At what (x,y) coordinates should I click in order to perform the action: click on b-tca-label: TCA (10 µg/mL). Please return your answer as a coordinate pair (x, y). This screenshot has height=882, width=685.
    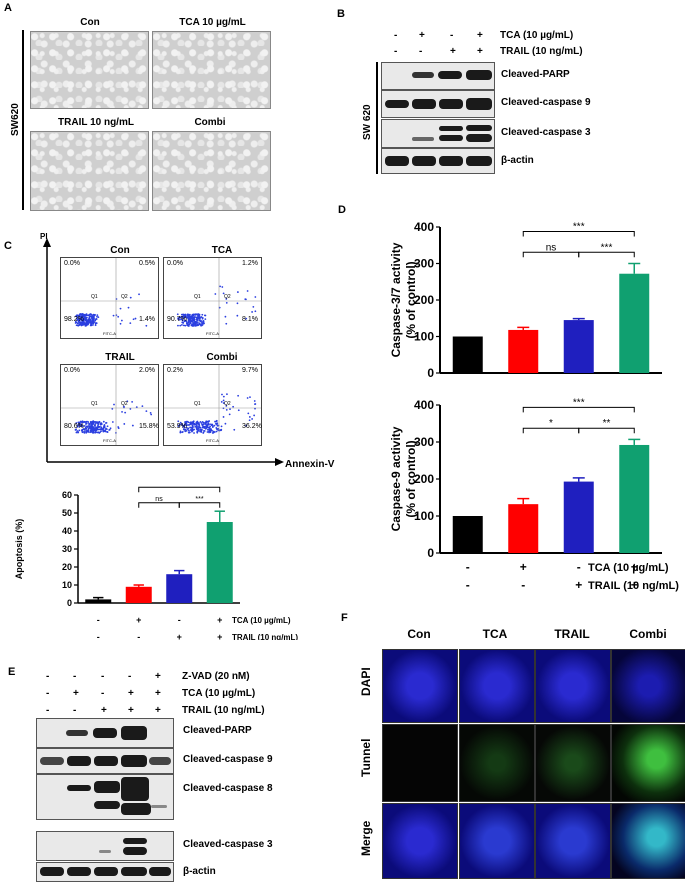
    Looking at the image, I should click on (537, 35).